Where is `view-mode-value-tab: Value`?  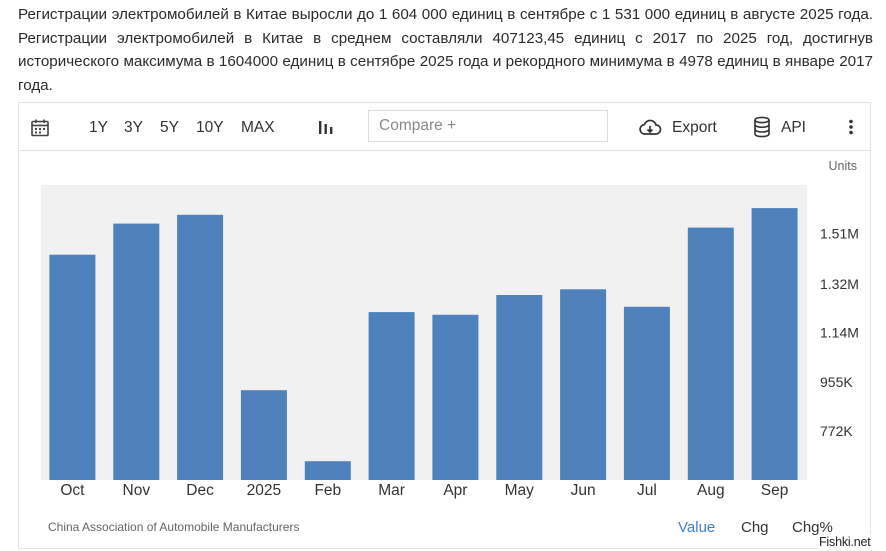 view-mode-value-tab: Value is located at coordinates (697, 527).